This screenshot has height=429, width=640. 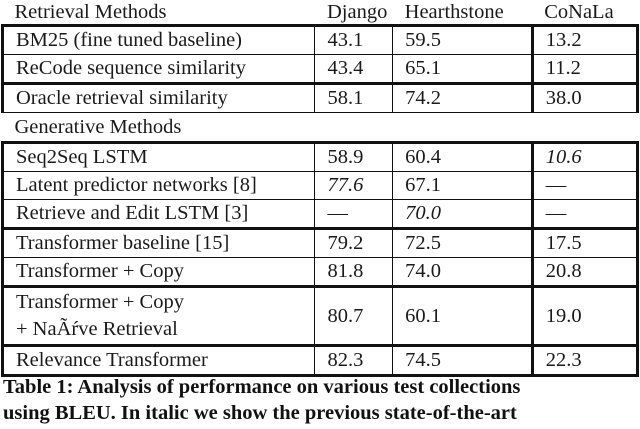 I want to click on django-score: 43.1, so click(x=354, y=39).